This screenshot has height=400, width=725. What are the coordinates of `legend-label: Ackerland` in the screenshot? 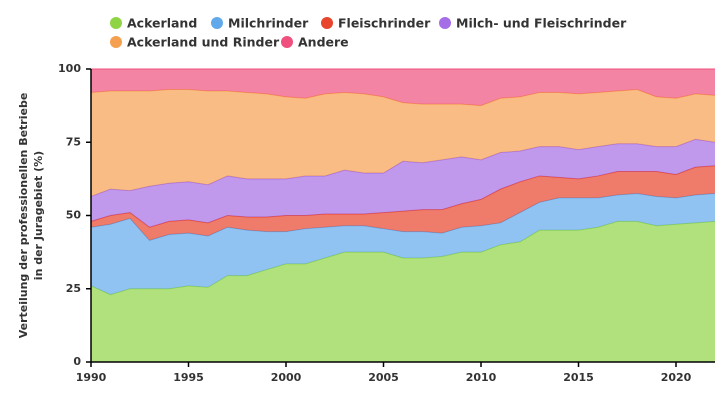 It's located at (162, 23).